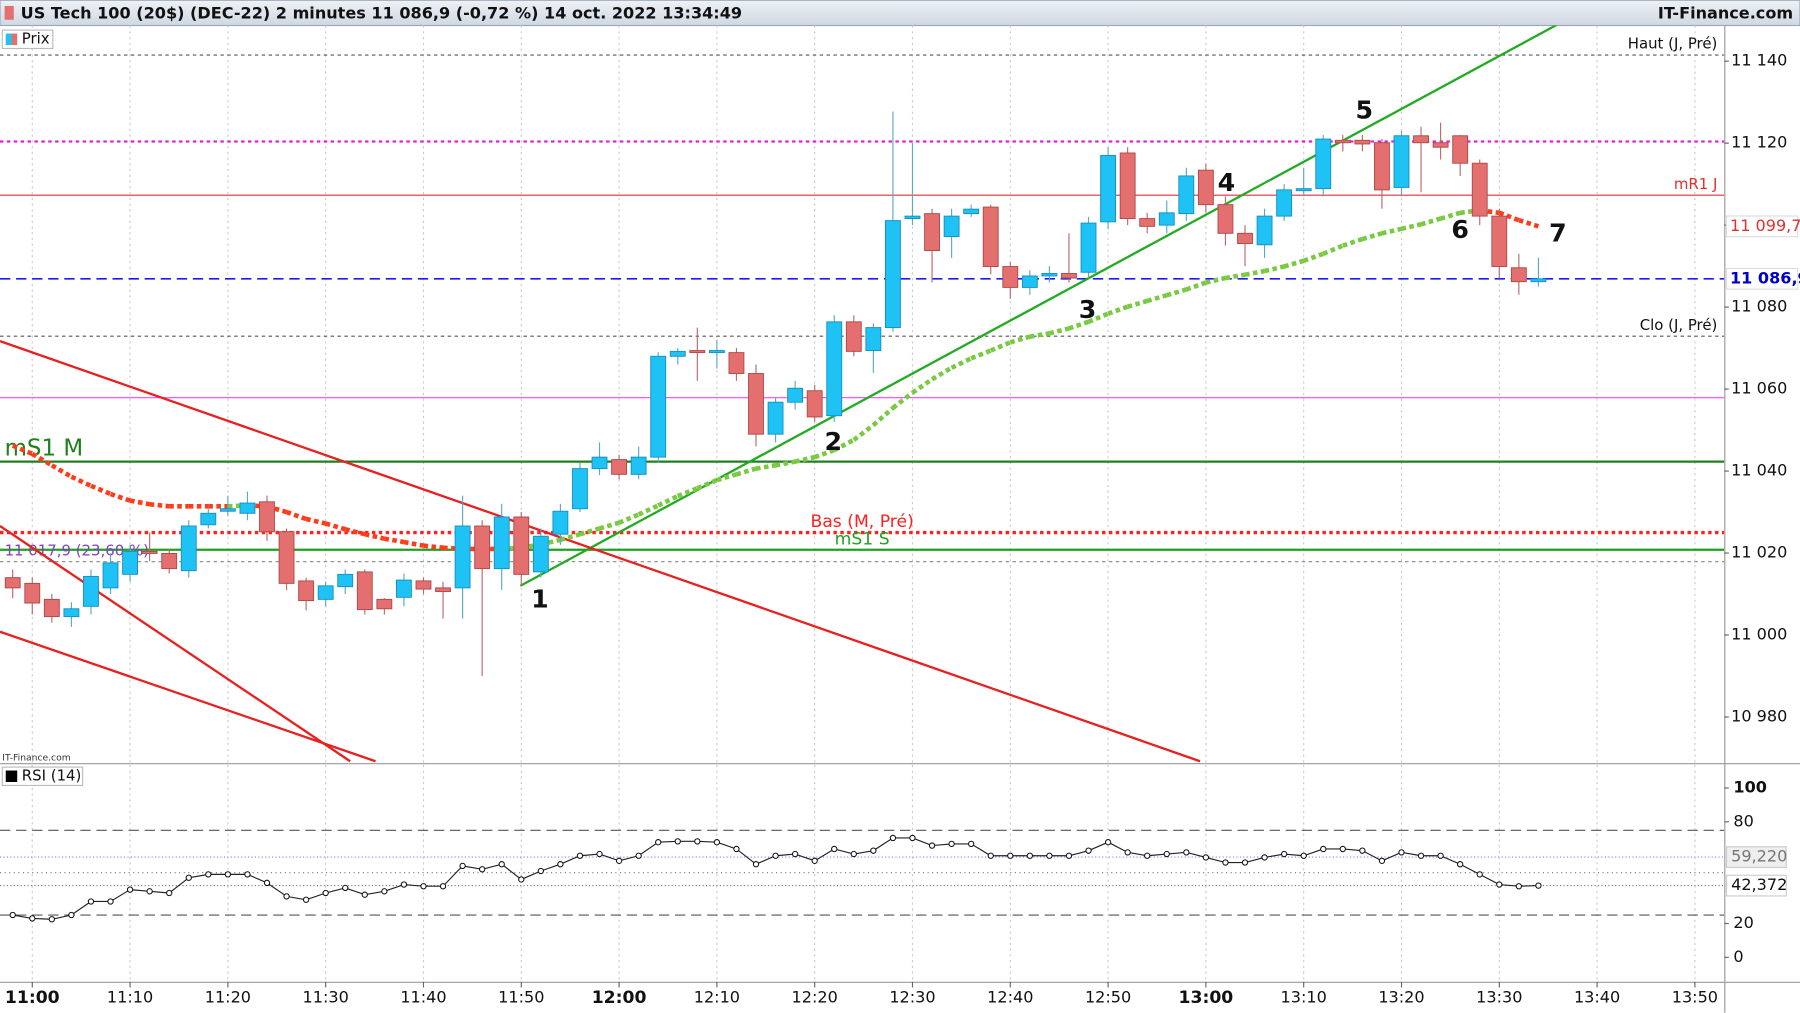 The width and height of the screenshot is (1800, 1013). What do you see at coordinates (175, 644) in the screenshot?
I see `trendline` at bounding box center [175, 644].